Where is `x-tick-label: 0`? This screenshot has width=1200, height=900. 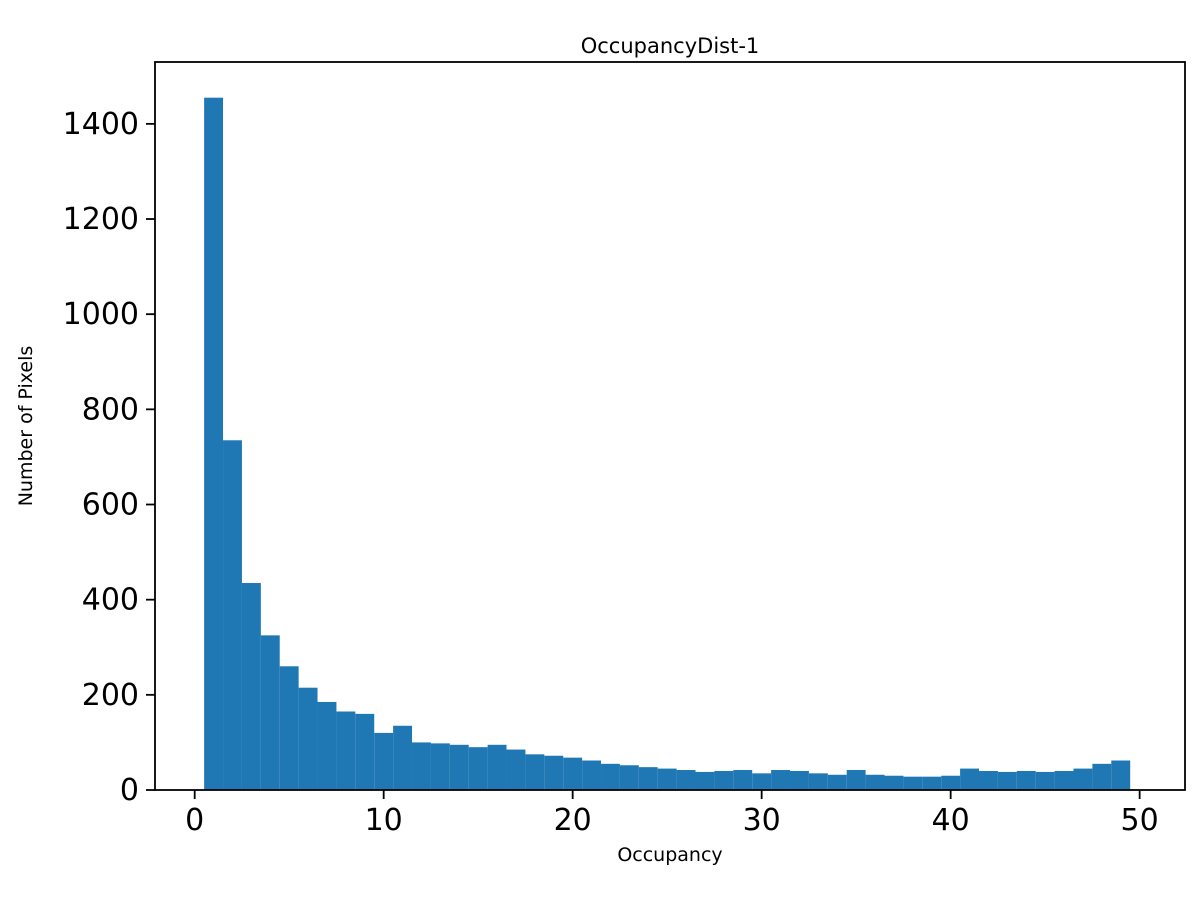 x-tick-label: 0 is located at coordinates (194, 820).